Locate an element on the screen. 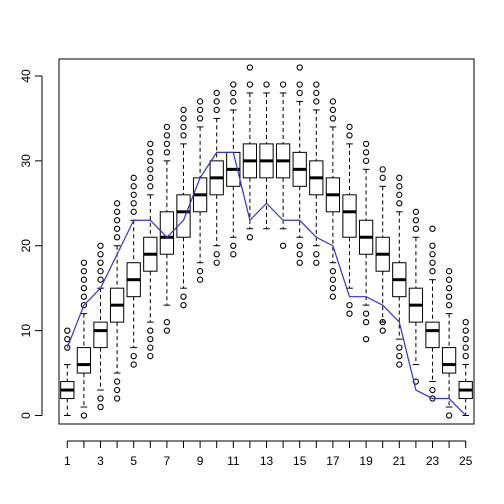  x-tick-label: 1 is located at coordinates (67, 461).